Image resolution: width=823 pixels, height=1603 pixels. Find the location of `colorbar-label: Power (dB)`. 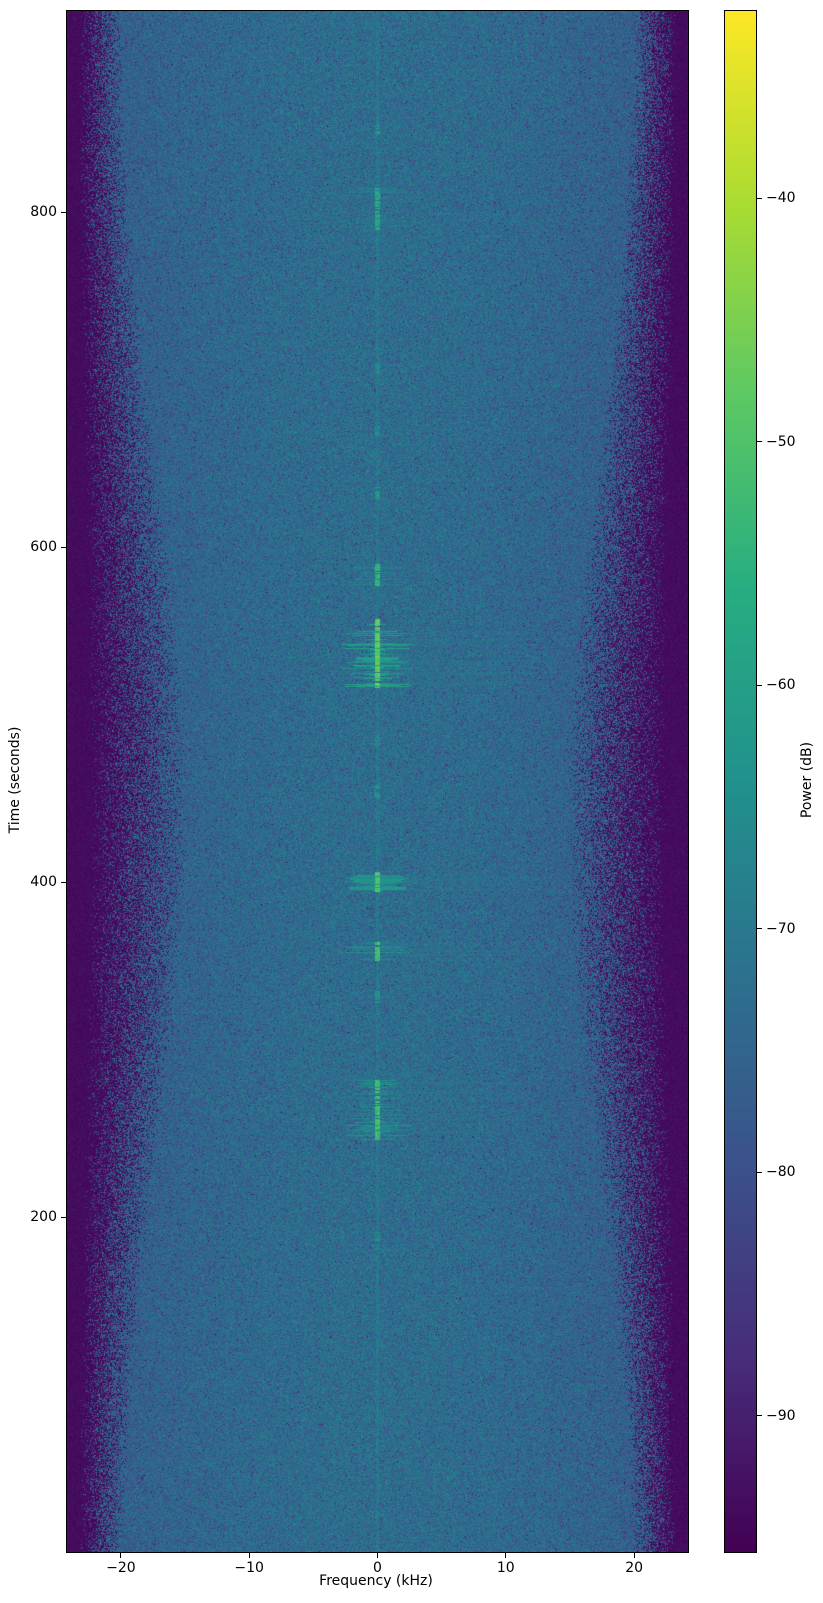

colorbar-label: Power (dB) is located at coordinates (807, 780).